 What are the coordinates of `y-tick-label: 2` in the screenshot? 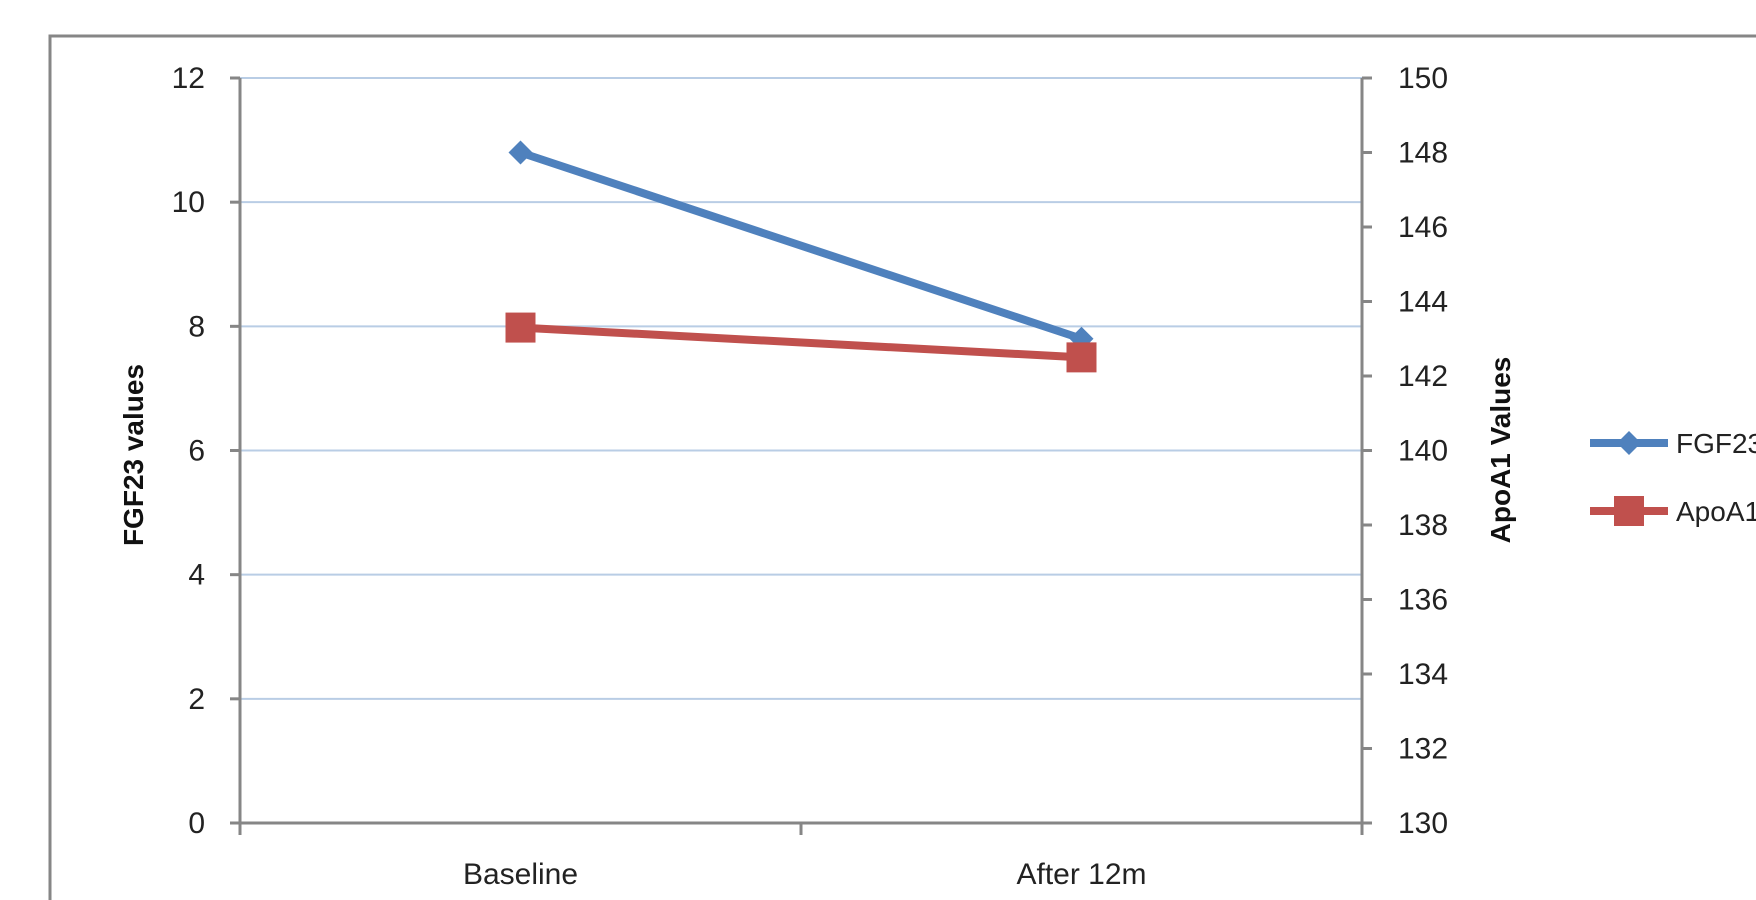 It's located at (196, 699).